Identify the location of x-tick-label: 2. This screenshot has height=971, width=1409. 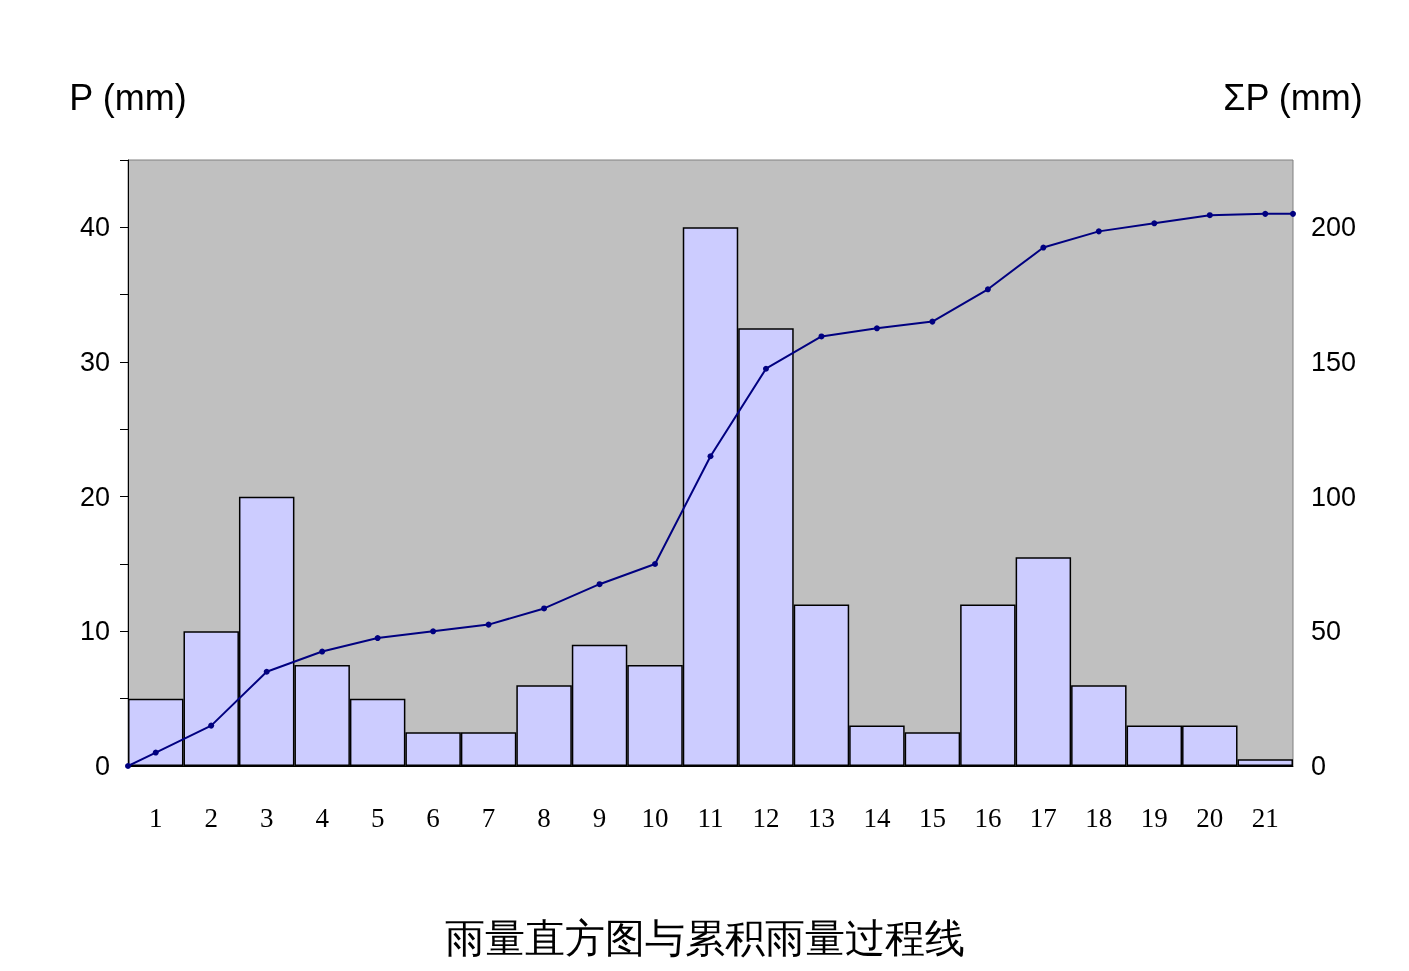
(211, 817).